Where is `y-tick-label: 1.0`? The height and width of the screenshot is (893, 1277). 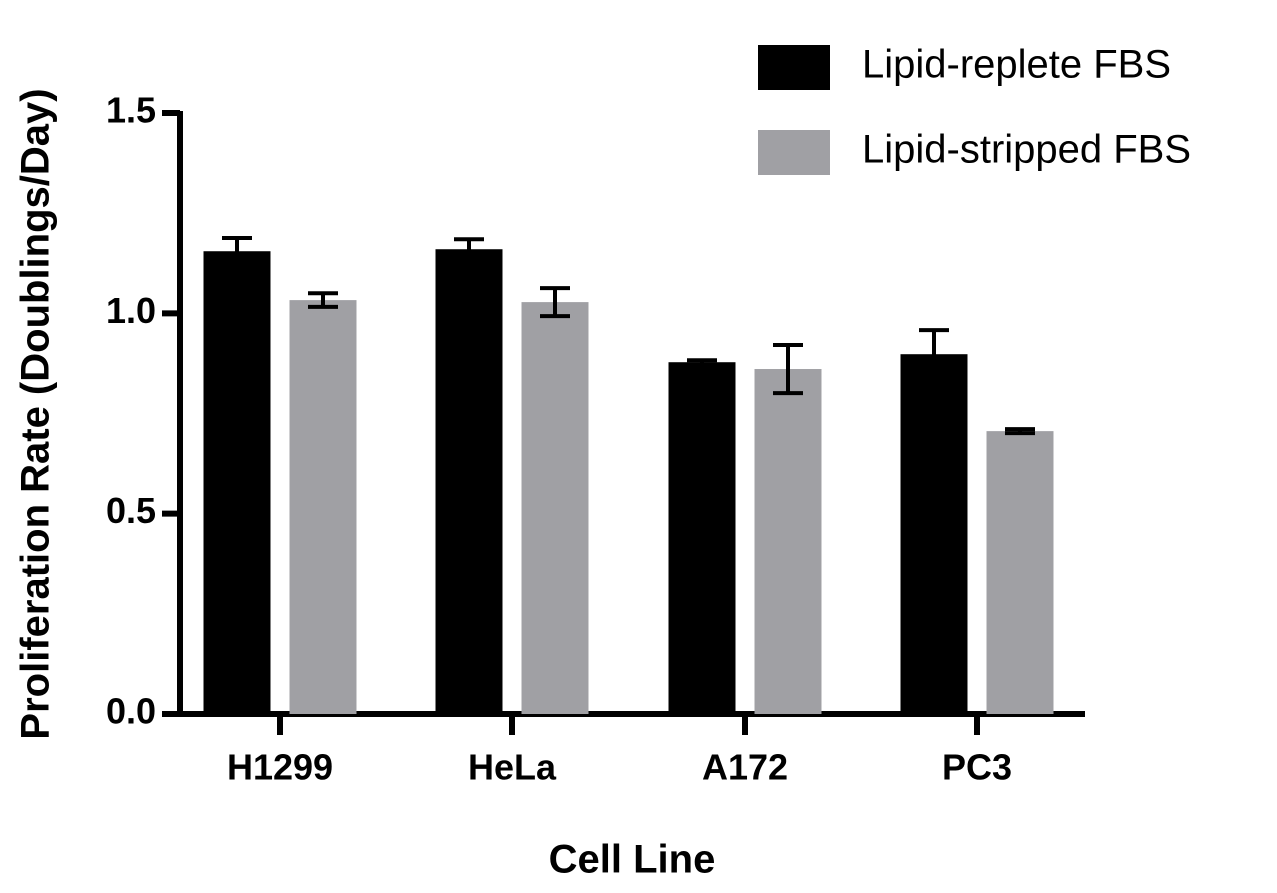
y-tick-label: 1.0 is located at coordinates (131, 310).